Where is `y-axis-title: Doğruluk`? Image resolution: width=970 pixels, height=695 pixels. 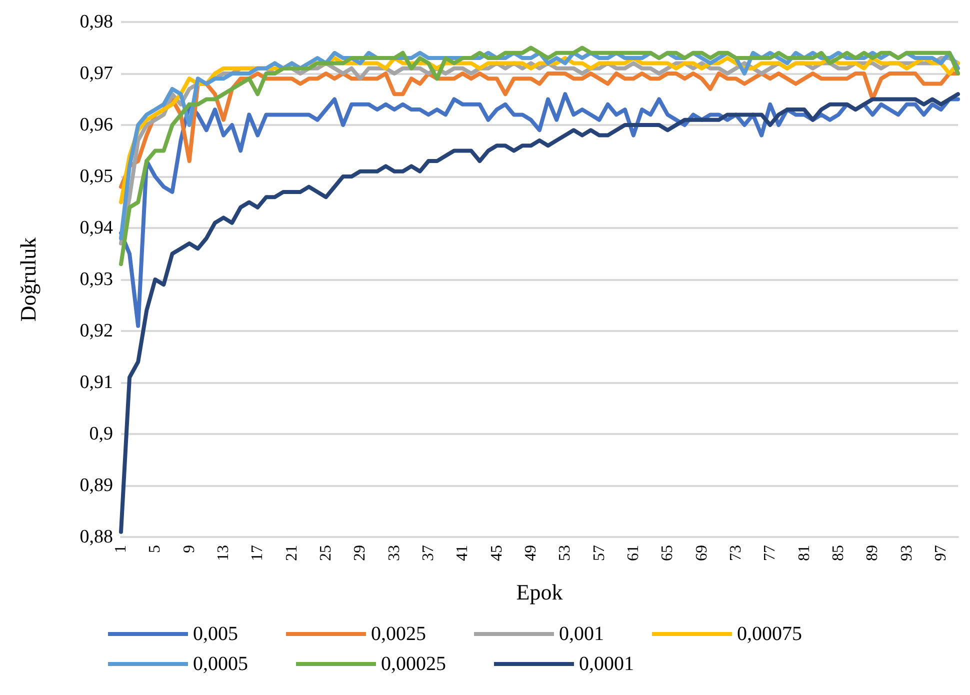 y-axis-title: Doğruluk is located at coordinates (28, 279).